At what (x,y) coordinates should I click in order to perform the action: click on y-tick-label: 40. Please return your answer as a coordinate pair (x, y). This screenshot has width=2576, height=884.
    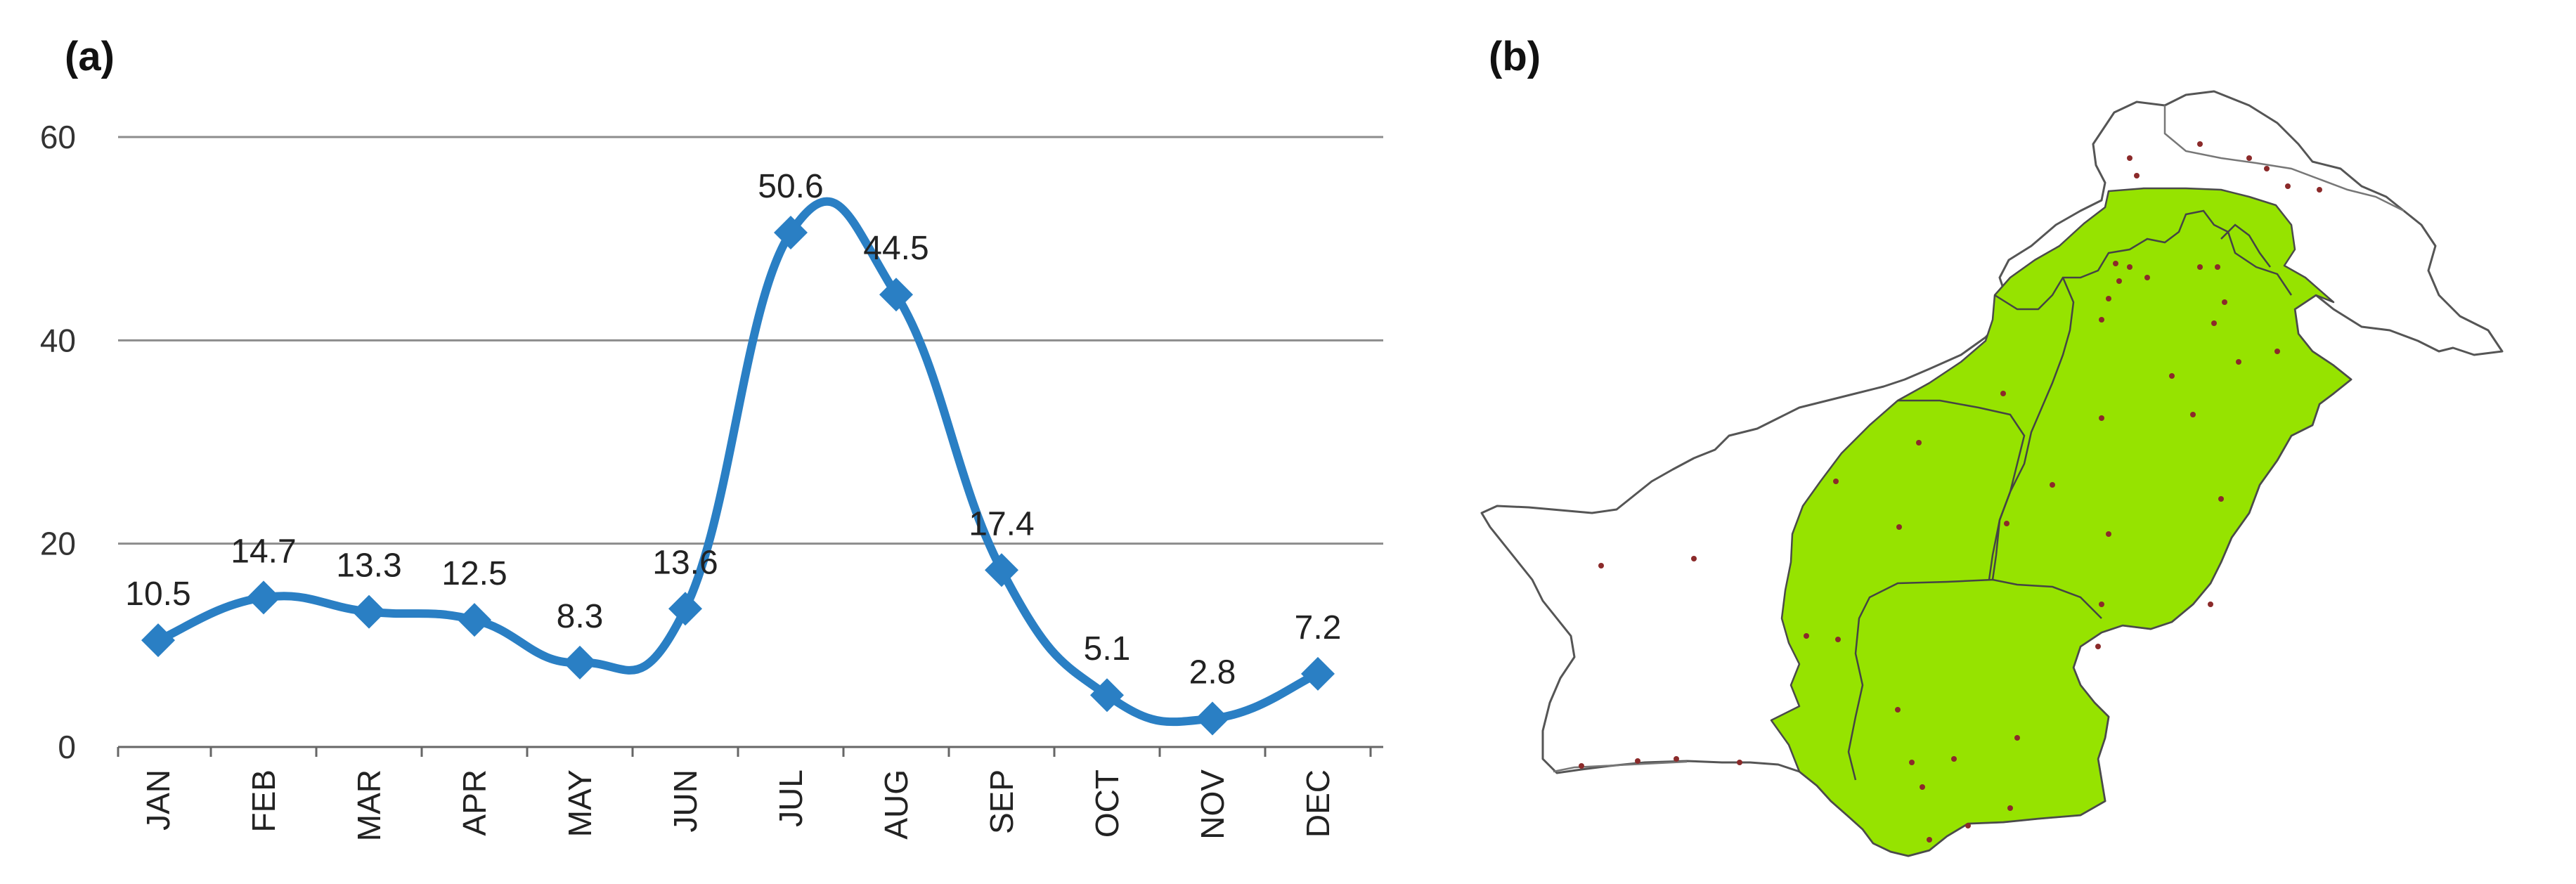
    Looking at the image, I should click on (58, 340).